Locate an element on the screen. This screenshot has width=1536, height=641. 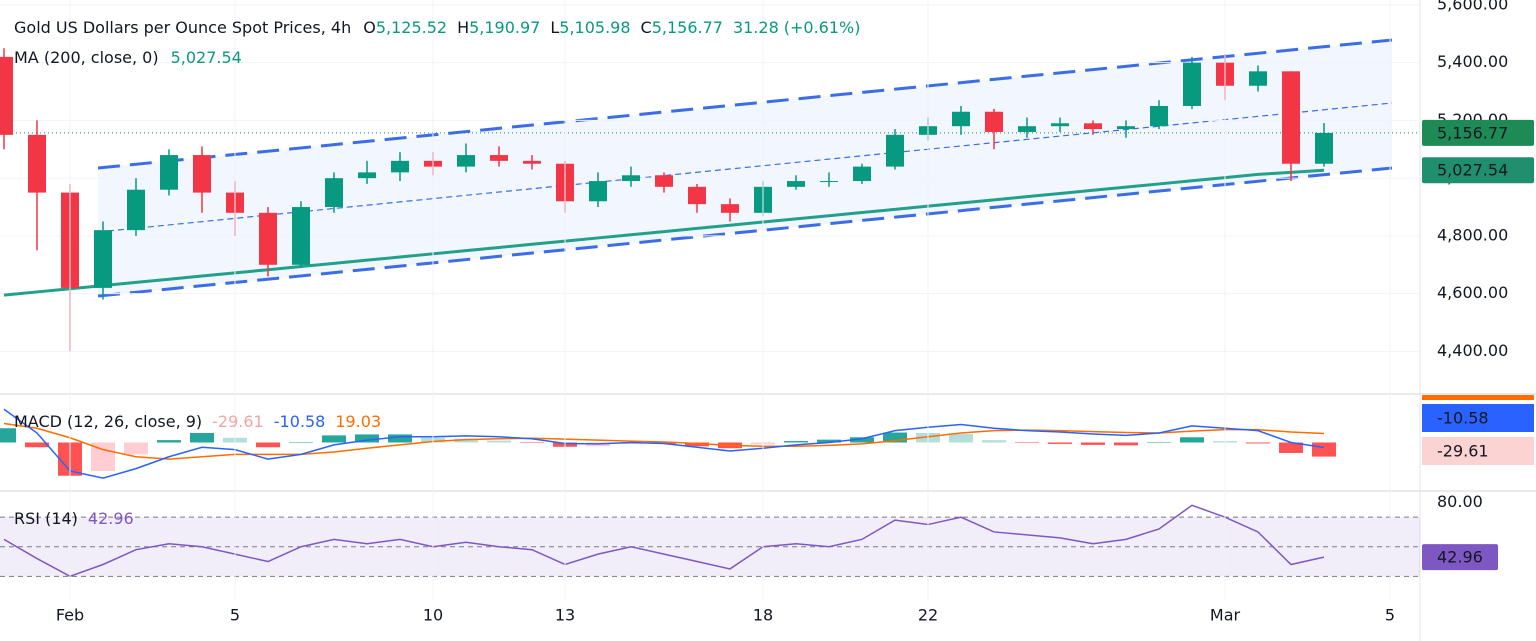
x-tick-label: Feb is located at coordinates (70, 615).